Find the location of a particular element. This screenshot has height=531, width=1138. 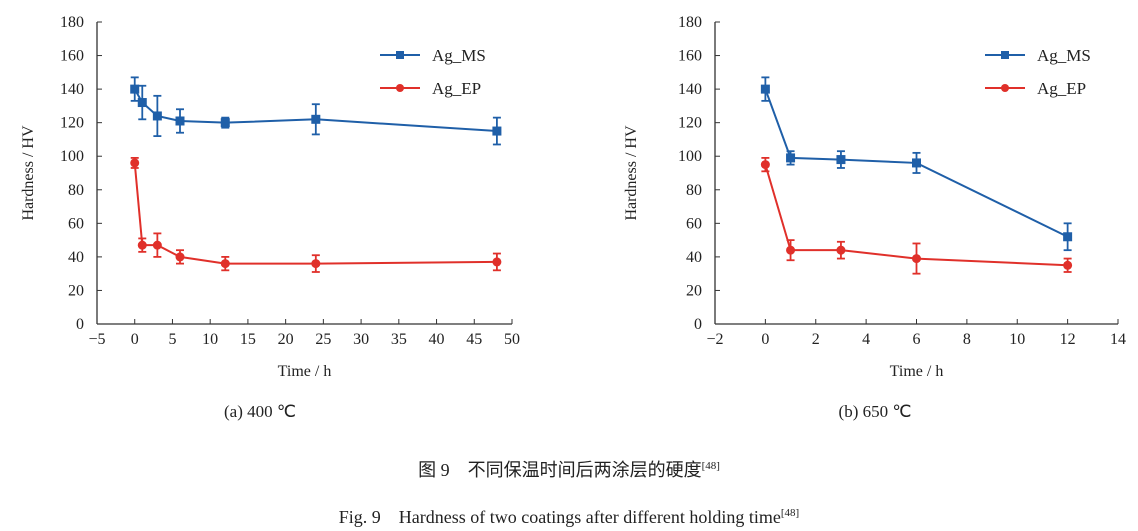

caption-cn: 图 9 不同保温时间后两涂层的硬度[48] is located at coordinates (569, 469).